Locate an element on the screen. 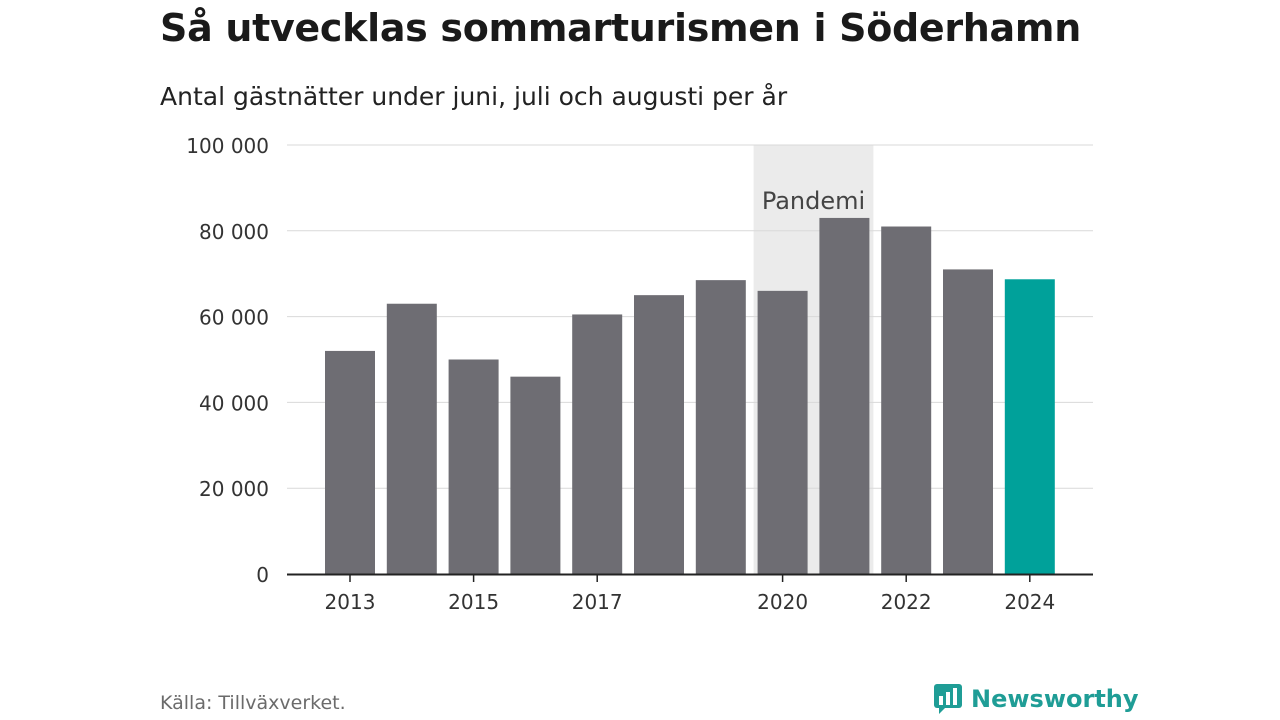 This screenshot has width=1280, height=720. brand-name: Newsworthy is located at coordinates (1055, 699).